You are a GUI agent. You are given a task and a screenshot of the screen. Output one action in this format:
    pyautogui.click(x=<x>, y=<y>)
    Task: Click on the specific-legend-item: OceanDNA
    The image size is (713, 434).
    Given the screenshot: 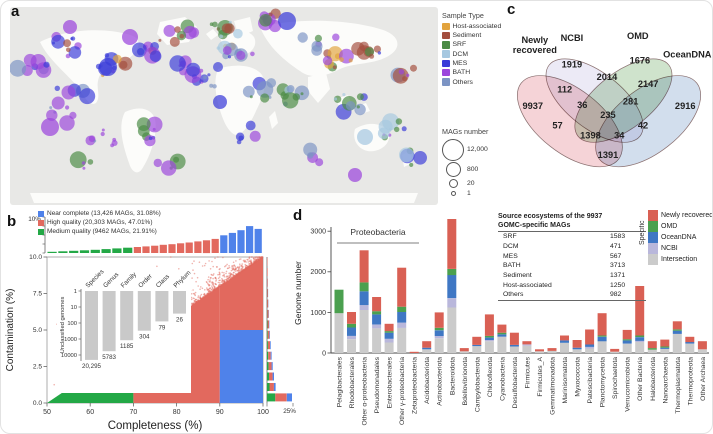 What is the action you would take?
    pyautogui.click(x=680, y=237)
    